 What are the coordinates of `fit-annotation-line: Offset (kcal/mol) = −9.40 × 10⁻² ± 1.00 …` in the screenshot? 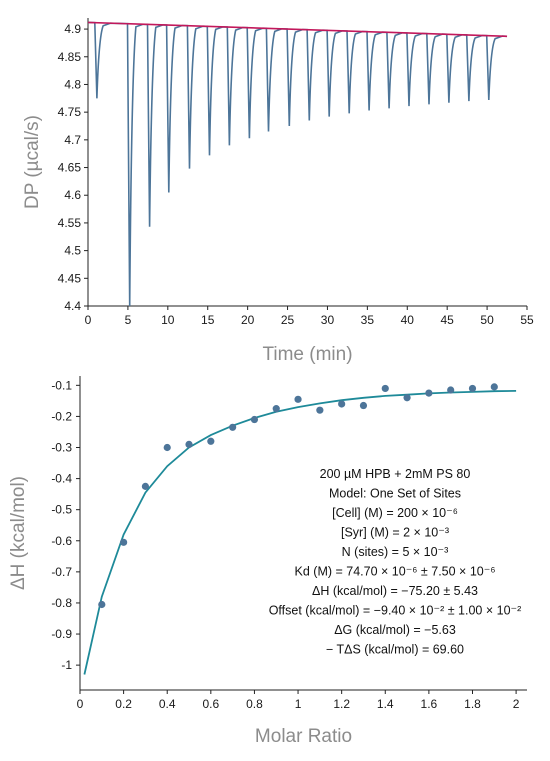 It's located at (395, 611).